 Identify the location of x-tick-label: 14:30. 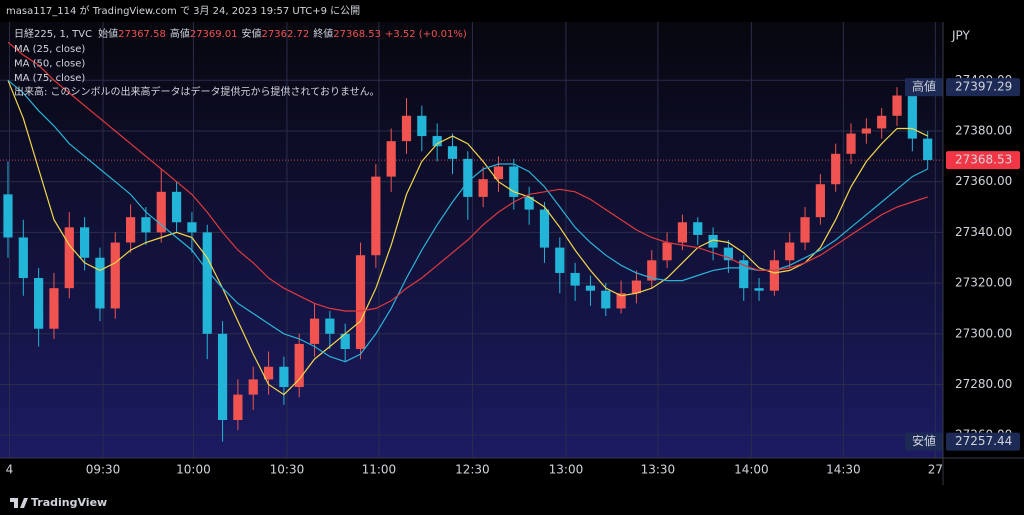
(843, 470).